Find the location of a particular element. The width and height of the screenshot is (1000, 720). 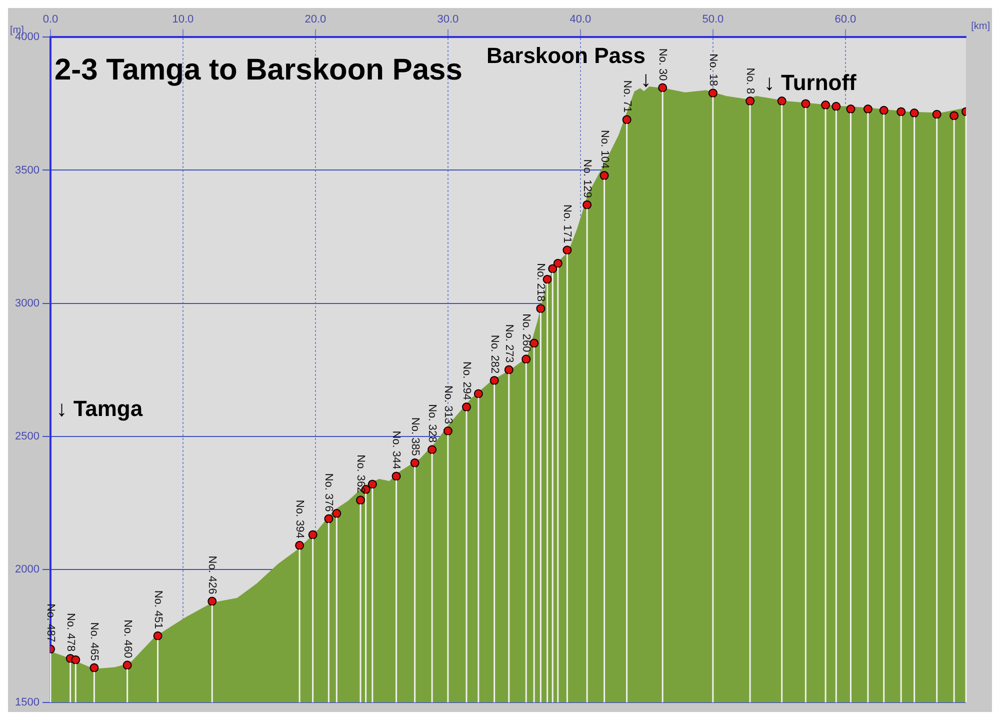

annotation: No. 104 is located at coordinates (604, 149).